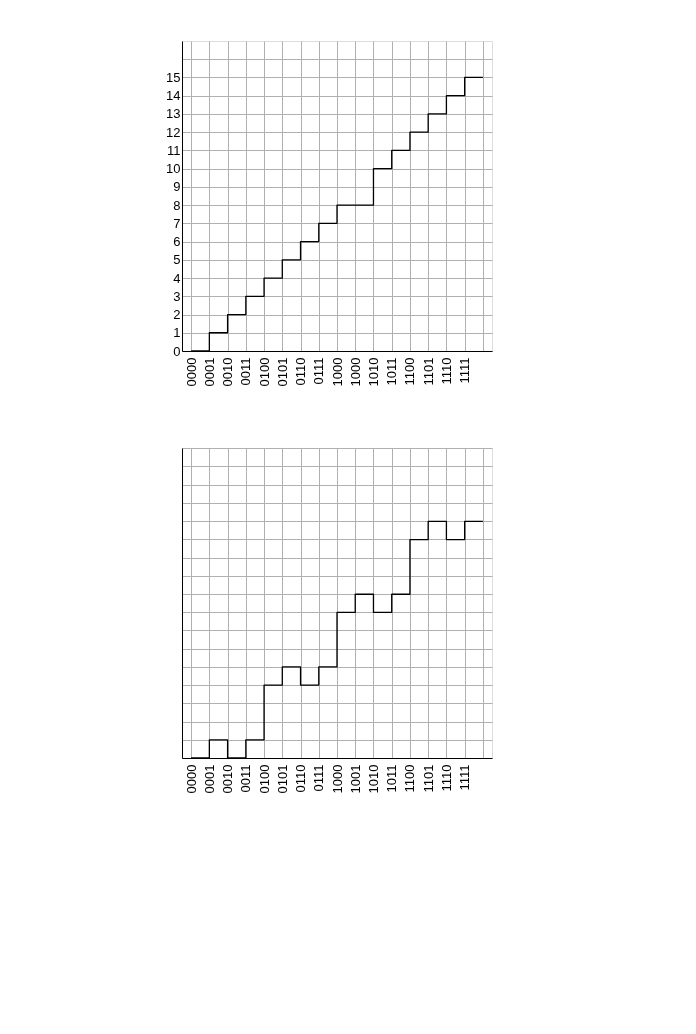 The height and width of the screenshot is (1034, 696). I want to click on y-tick-label: 4, so click(177, 278).